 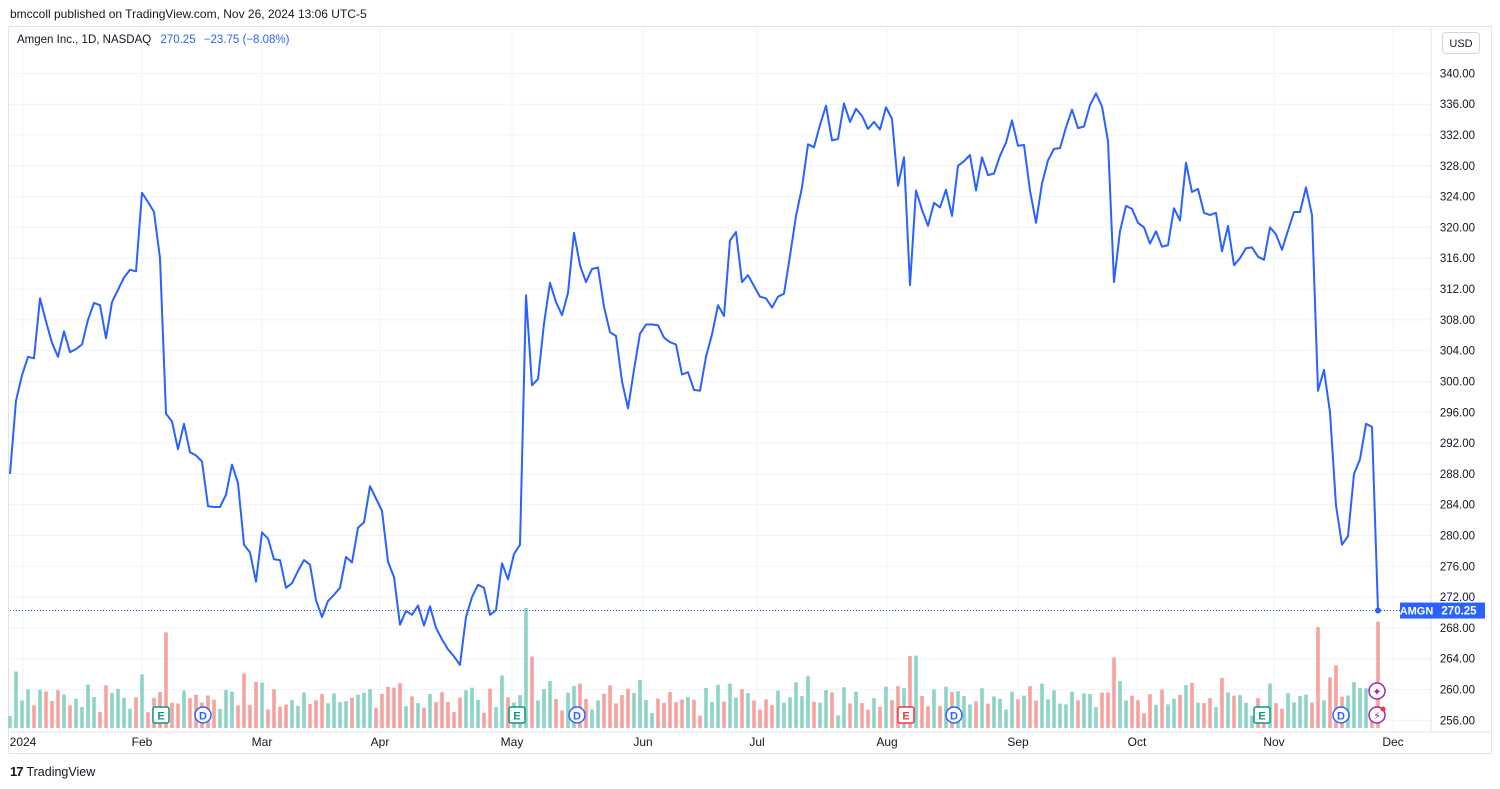 What do you see at coordinates (1457, 721) in the screenshot?
I see `y-tick-label: 256.00` at bounding box center [1457, 721].